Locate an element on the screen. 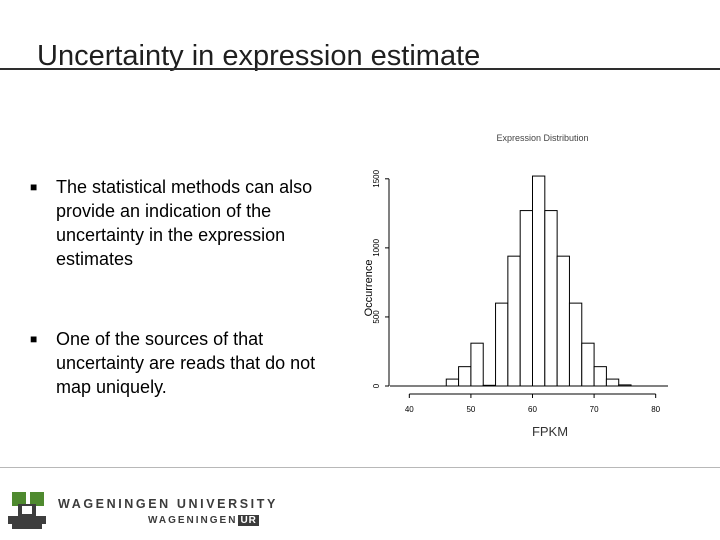 The width and height of the screenshot is (720, 540). x-tick-label: 50 is located at coordinates (470, 409).